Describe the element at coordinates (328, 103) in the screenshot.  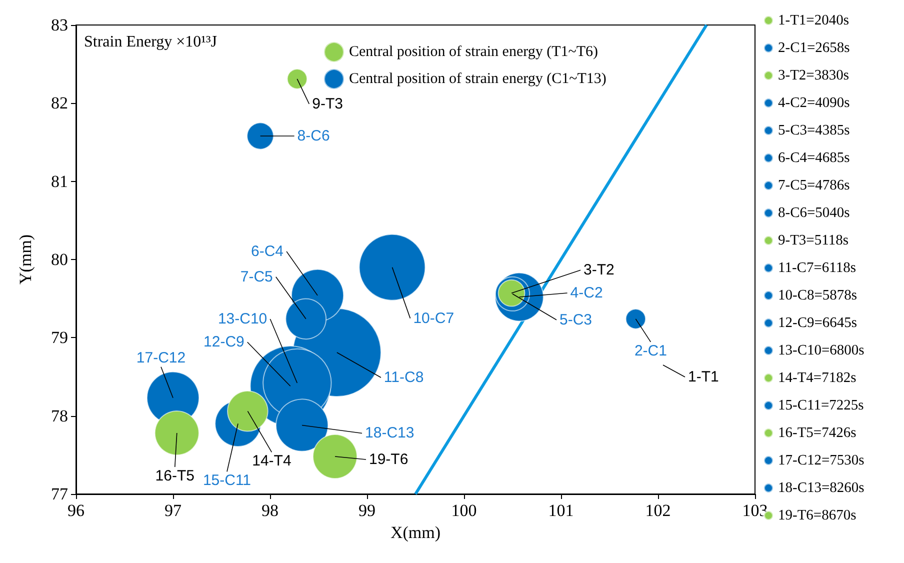
I see `annotation: 9-T3` at that location.